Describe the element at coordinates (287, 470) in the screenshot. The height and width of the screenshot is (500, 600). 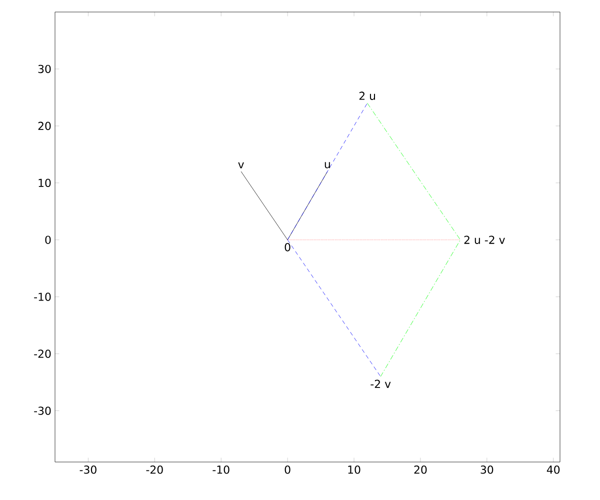
I see `x-tick-label: 0` at that location.